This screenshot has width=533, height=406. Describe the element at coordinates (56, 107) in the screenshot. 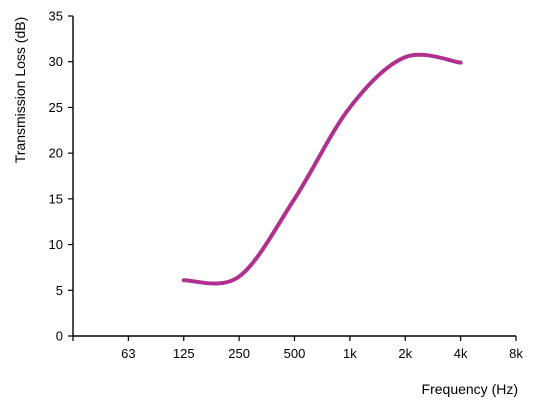

I see `y-tick-label: 25` at that location.